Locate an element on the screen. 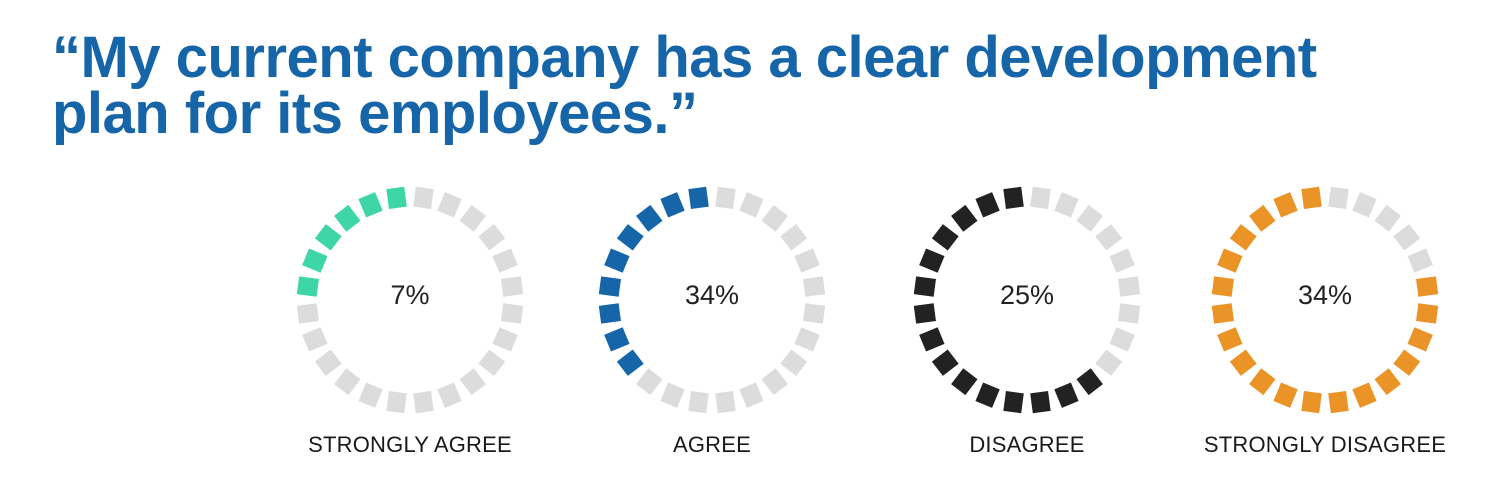 Image resolution: width=1500 pixels, height=500 pixels. gauge-strongly-agree: 7% STRONGLY AGREE is located at coordinates (410, 325).